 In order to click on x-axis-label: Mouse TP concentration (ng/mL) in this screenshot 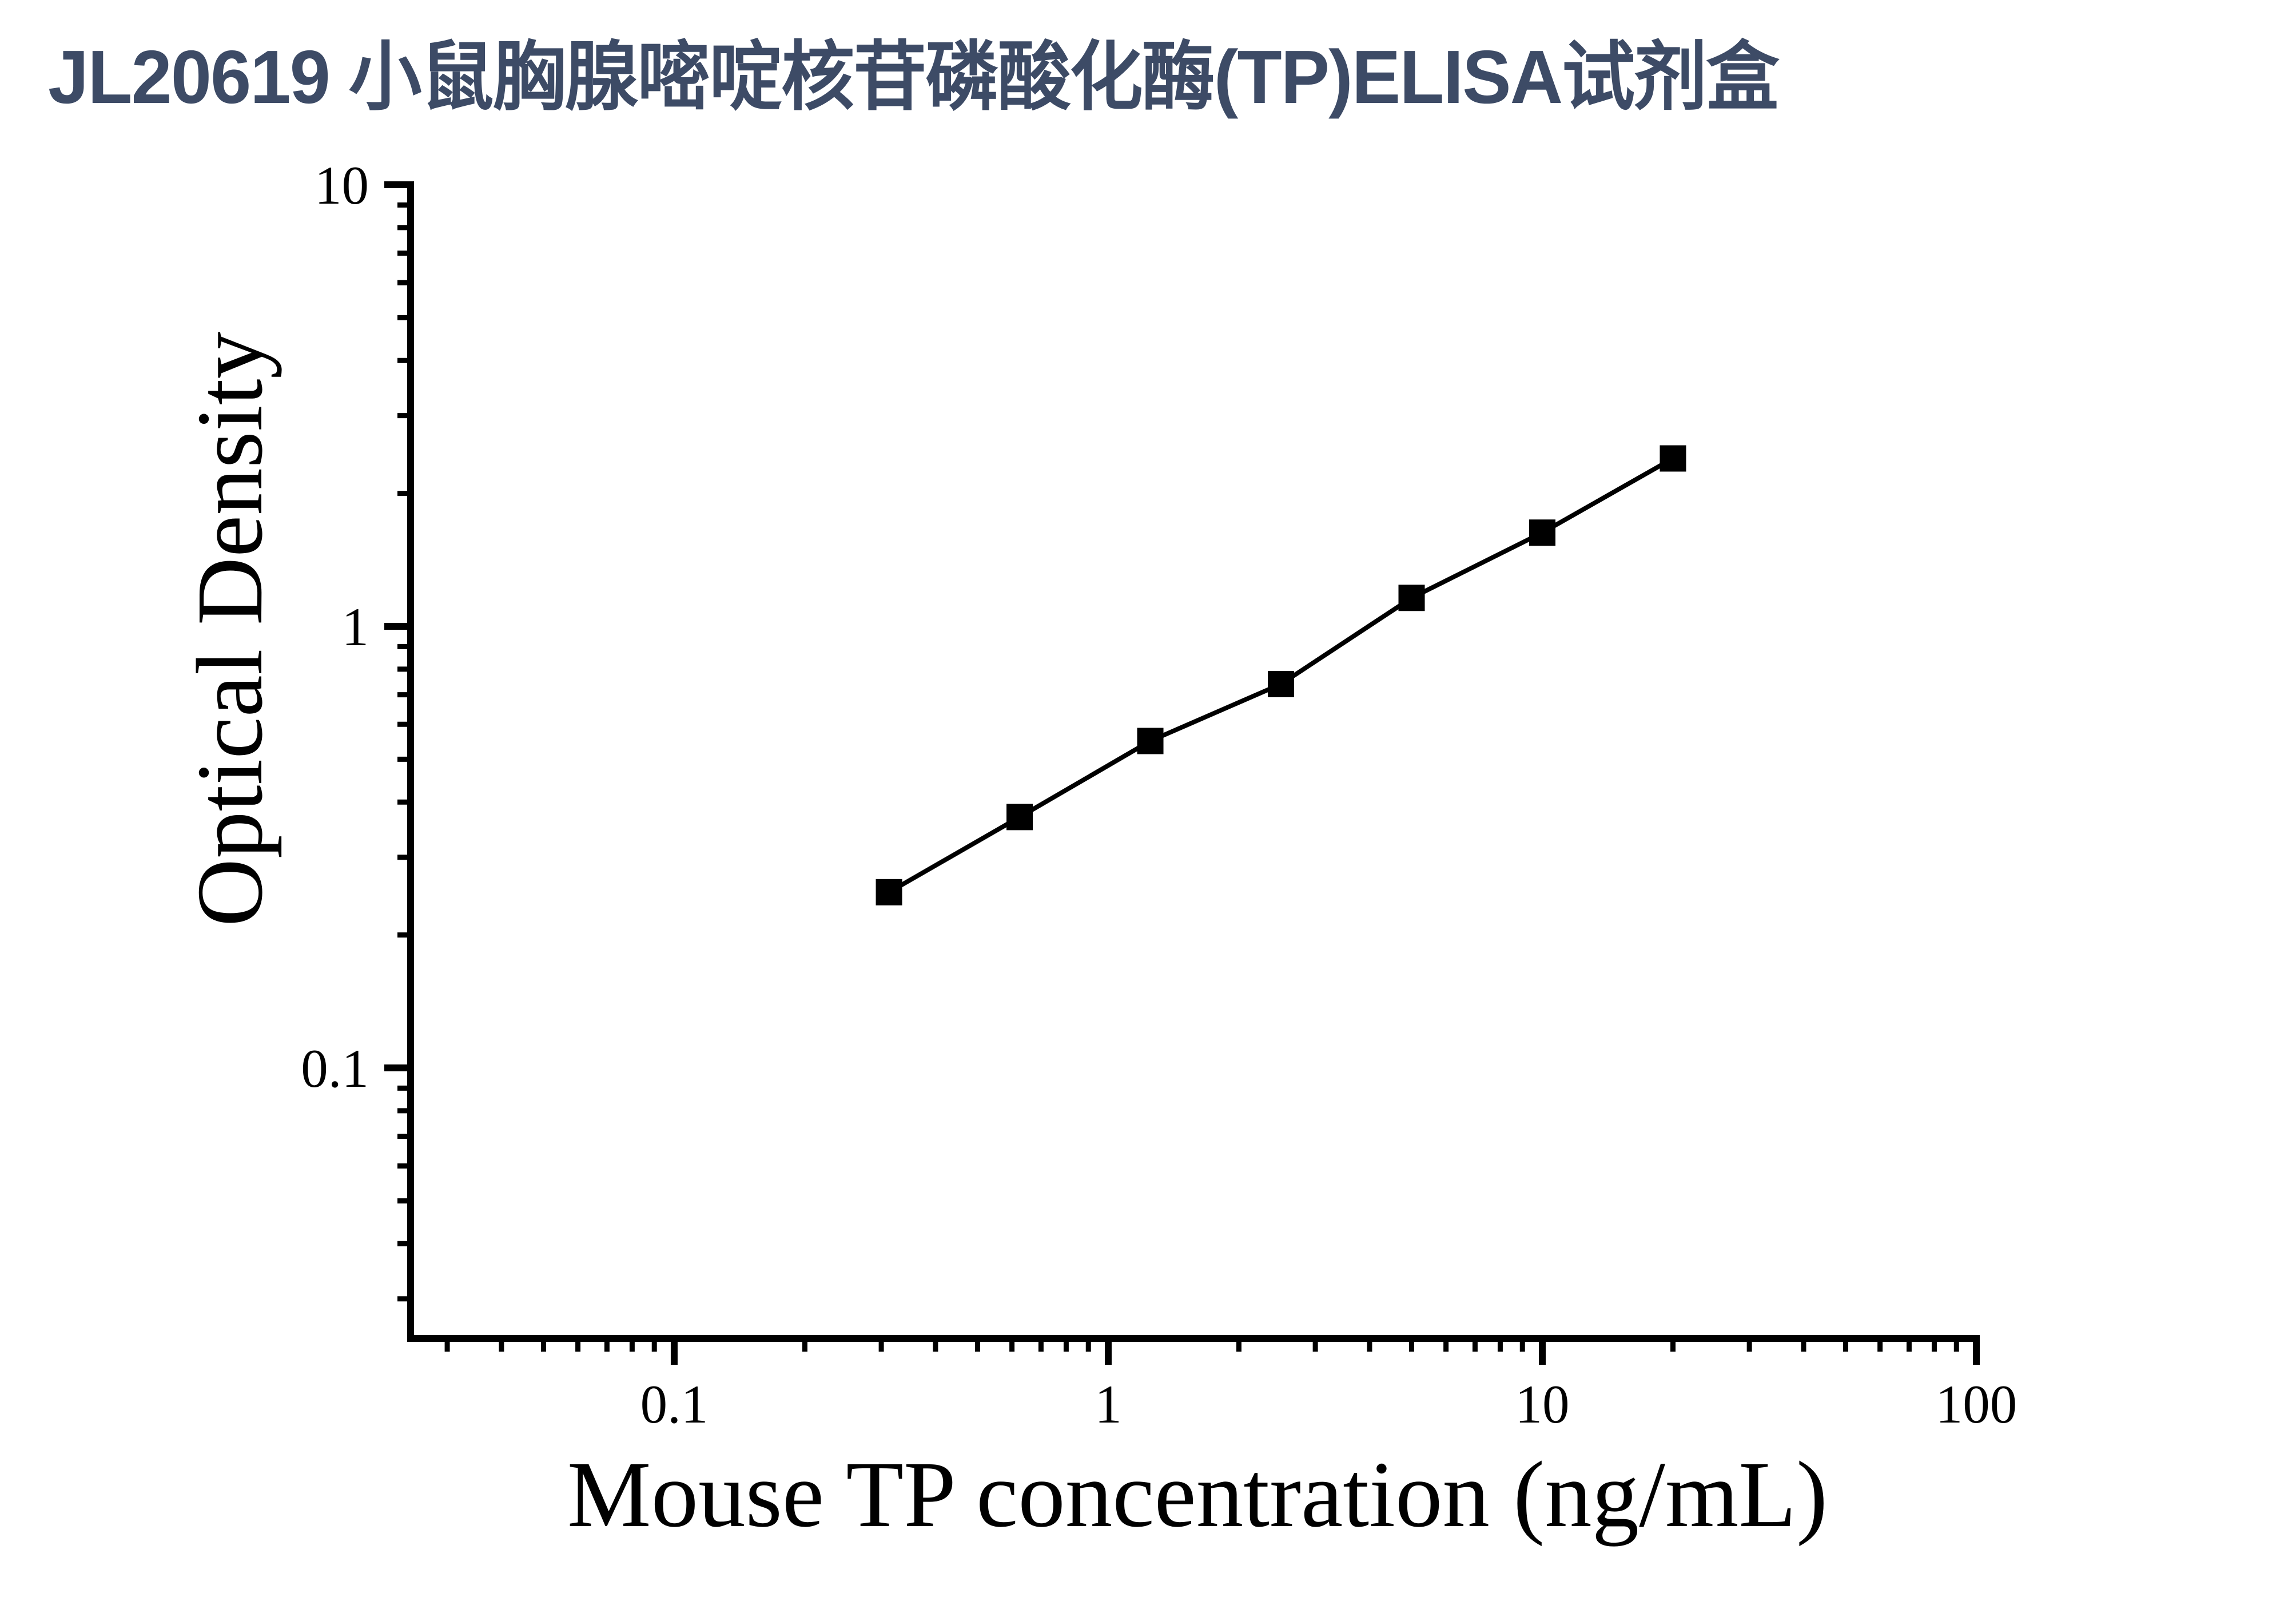, I will do `click(1197, 1494)`.